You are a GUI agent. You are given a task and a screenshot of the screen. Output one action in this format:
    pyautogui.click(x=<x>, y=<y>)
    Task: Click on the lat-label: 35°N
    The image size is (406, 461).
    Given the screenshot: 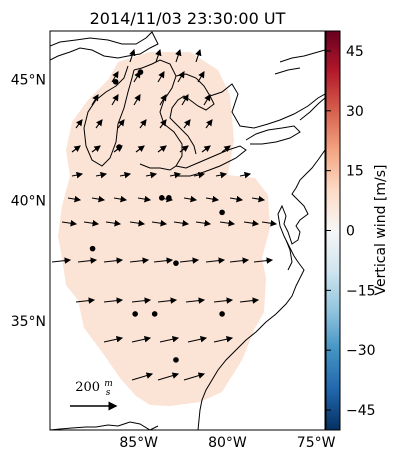 What is the action you would take?
    pyautogui.click(x=28, y=322)
    